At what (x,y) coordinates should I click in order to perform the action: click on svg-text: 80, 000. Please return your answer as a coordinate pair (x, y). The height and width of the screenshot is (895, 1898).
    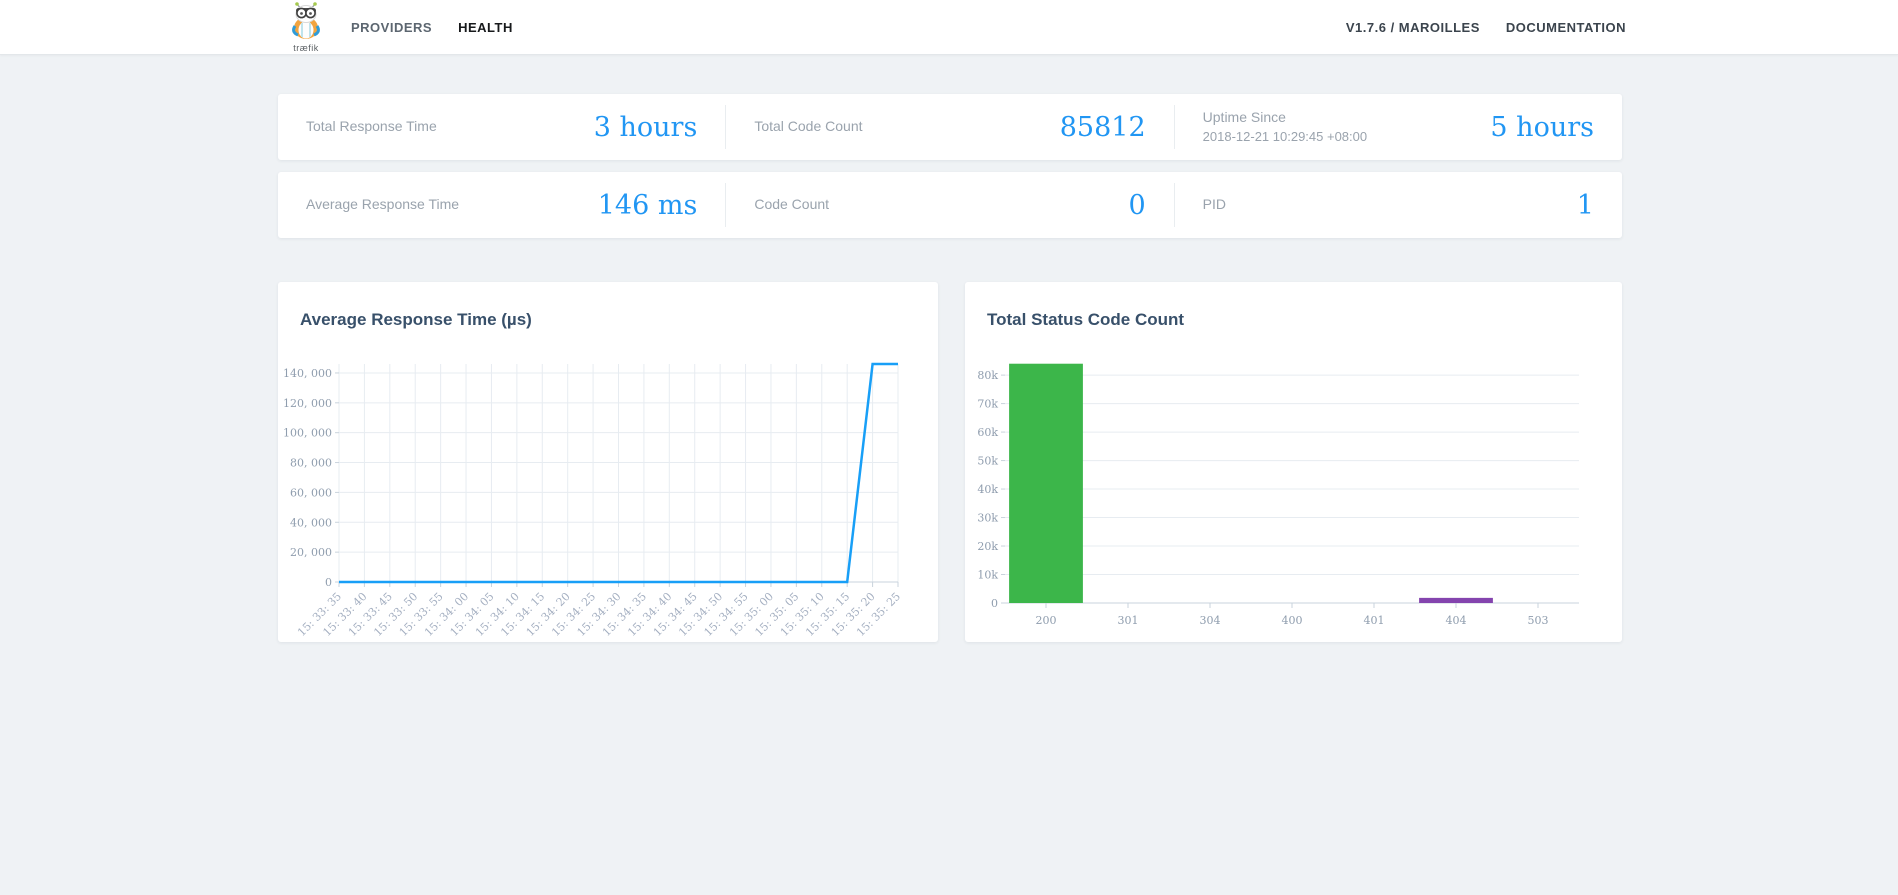
    Looking at the image, I should click on (311, 463).